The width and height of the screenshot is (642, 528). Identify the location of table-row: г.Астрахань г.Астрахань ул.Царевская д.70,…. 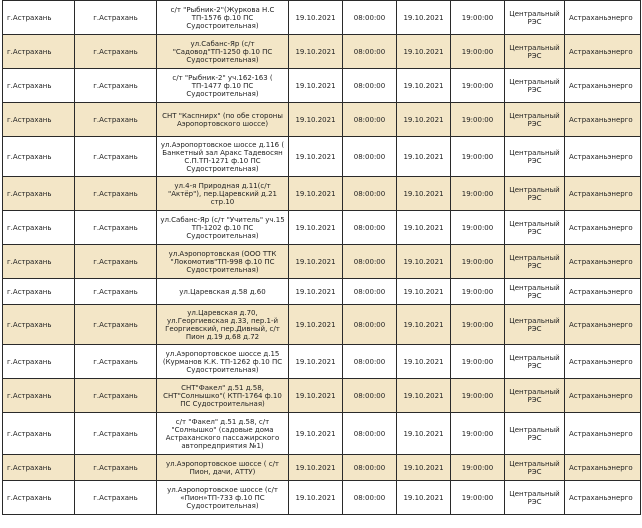
(321, 324).